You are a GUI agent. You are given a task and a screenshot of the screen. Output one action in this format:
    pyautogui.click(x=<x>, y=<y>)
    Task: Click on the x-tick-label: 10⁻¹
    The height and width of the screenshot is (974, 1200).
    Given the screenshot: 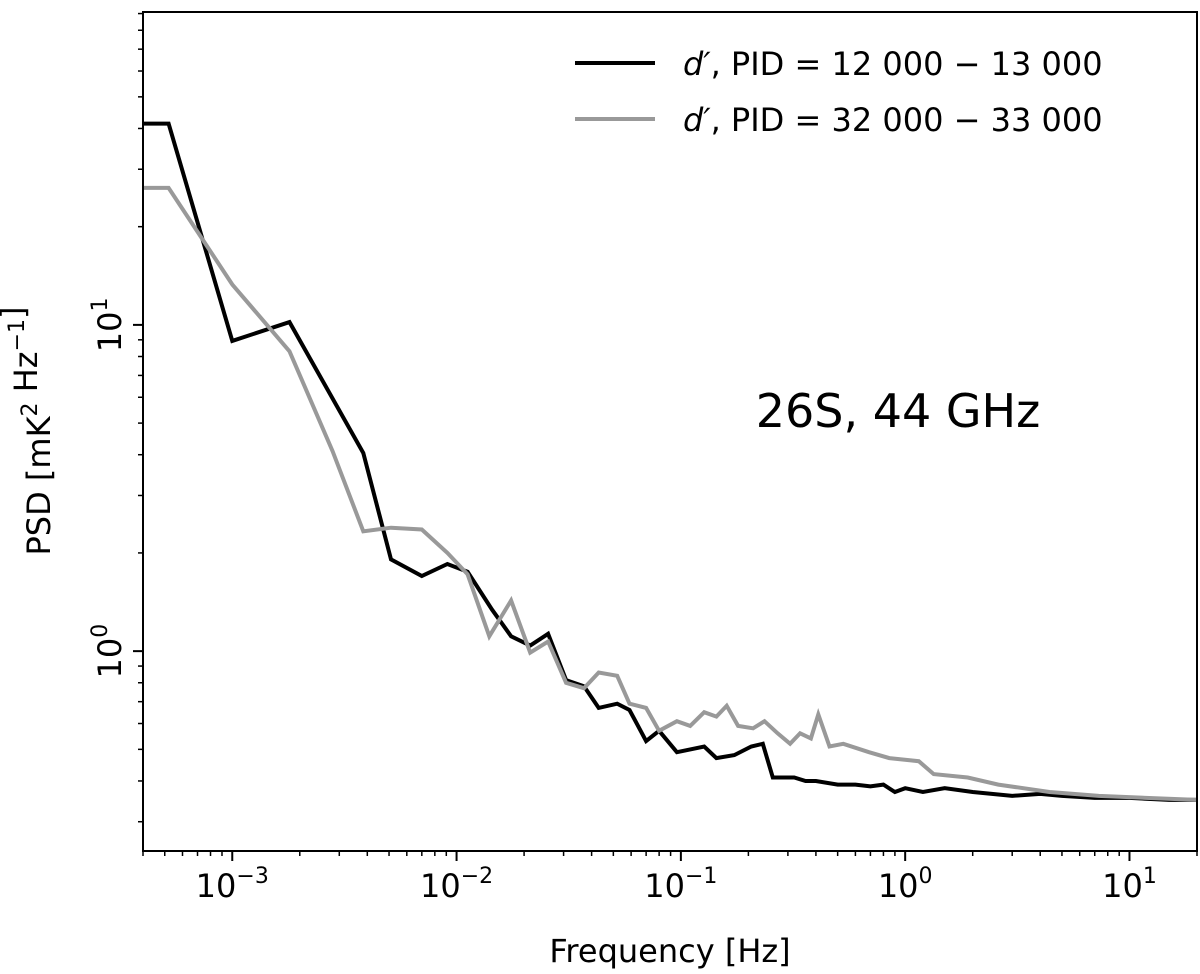 What is the action you would take?
    pyautogui.click(x=680, y=884)
    